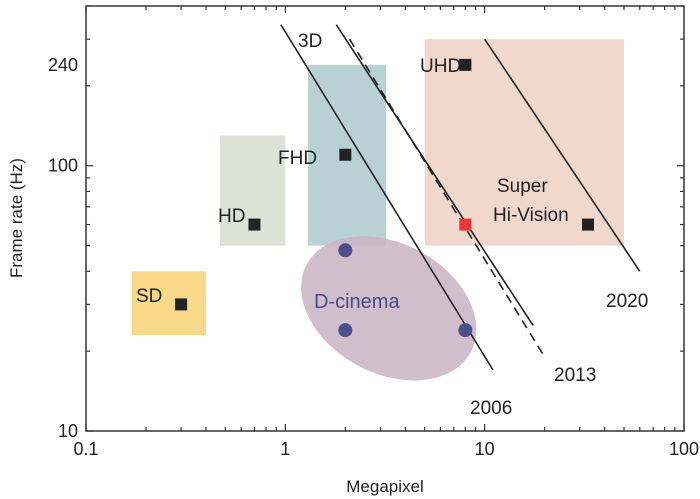 The image size is (700, 499). Describe the element at coordinates (63, 65) in the screenshot. I see `y-tick-label-2: 240` at that location.